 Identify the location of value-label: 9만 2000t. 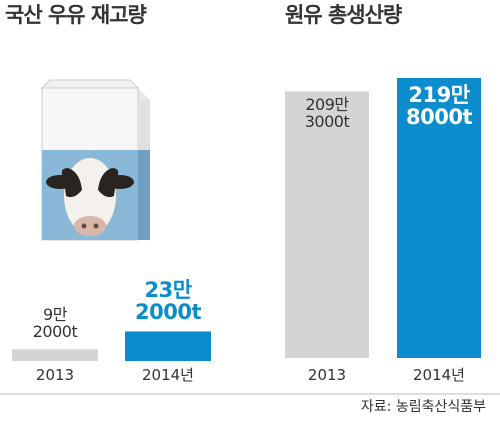
(55, 323).